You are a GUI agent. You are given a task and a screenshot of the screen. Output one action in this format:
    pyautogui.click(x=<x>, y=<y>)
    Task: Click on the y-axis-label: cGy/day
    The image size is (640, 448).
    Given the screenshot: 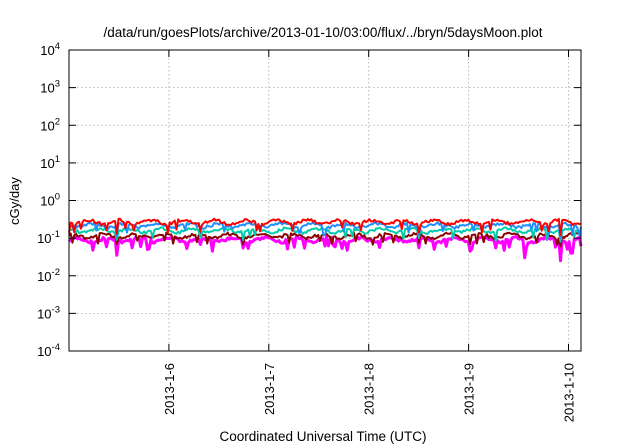 What is the action you would take?
    pyautogui.click(x=14, y=201)
    